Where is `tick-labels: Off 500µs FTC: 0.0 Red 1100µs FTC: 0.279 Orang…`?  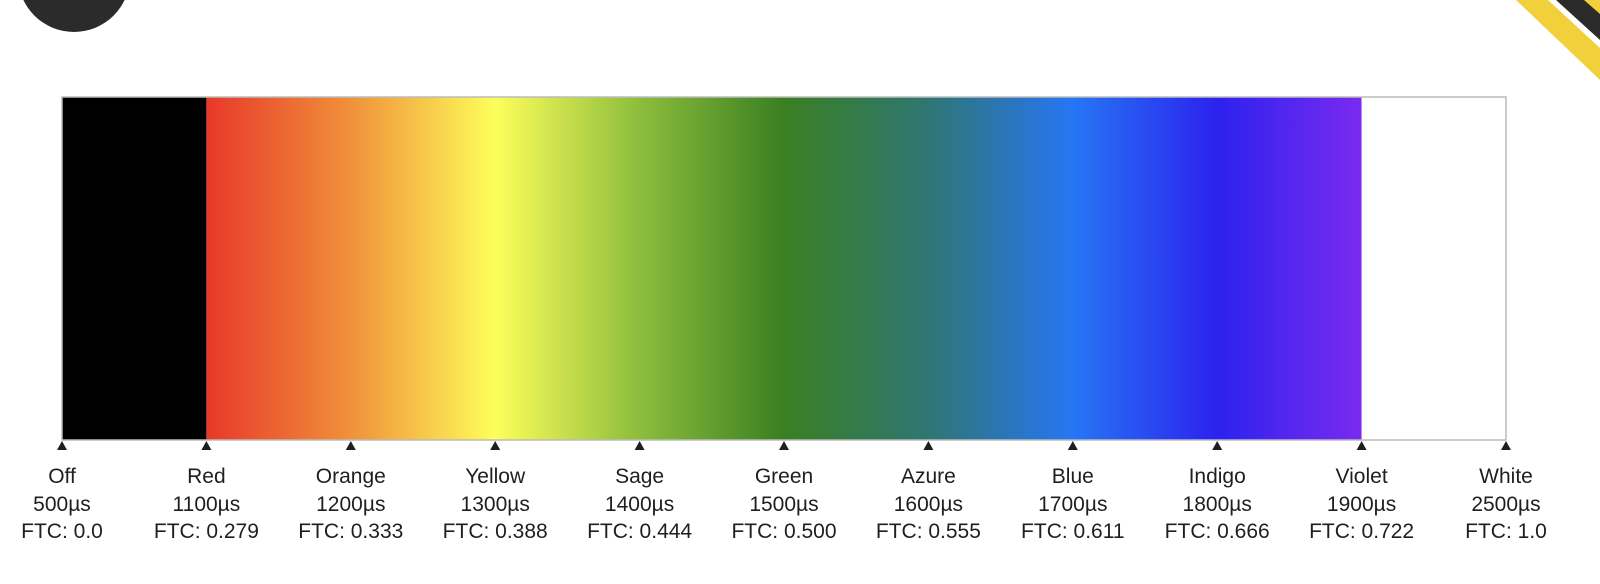
tick-labels: Off 500µs FTC: 0.0 Red 1100µs FTC: 0.279 Orang… is located at coordinates (784, 504).